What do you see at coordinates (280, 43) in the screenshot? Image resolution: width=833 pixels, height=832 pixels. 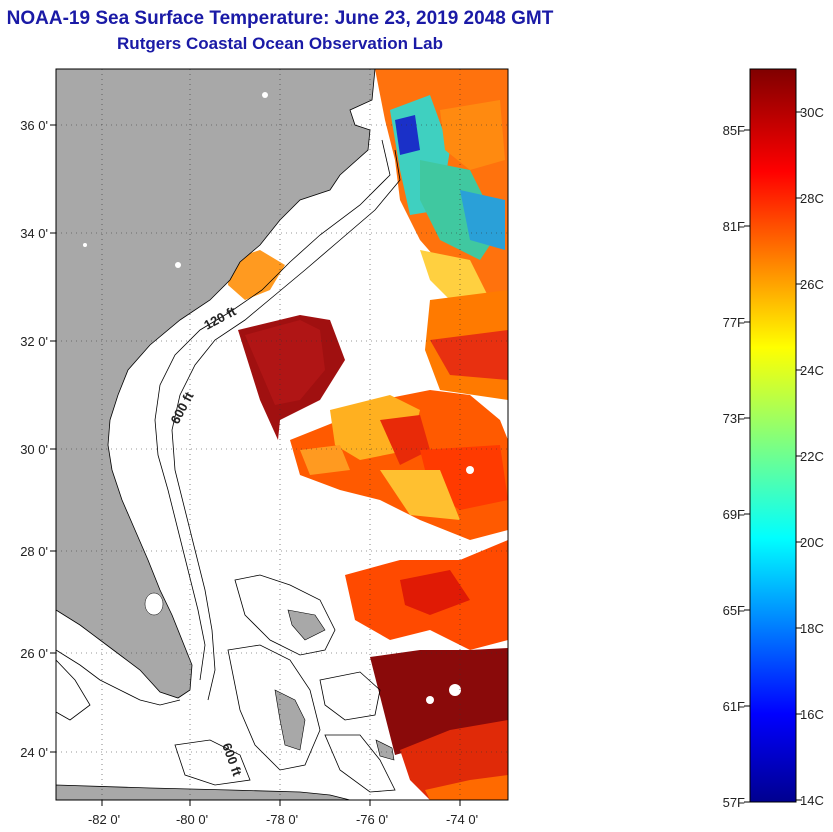 I see `chart-subtitle: Rutgers Coastal Ocean Observation Lab` at bounding box center [280, 43].